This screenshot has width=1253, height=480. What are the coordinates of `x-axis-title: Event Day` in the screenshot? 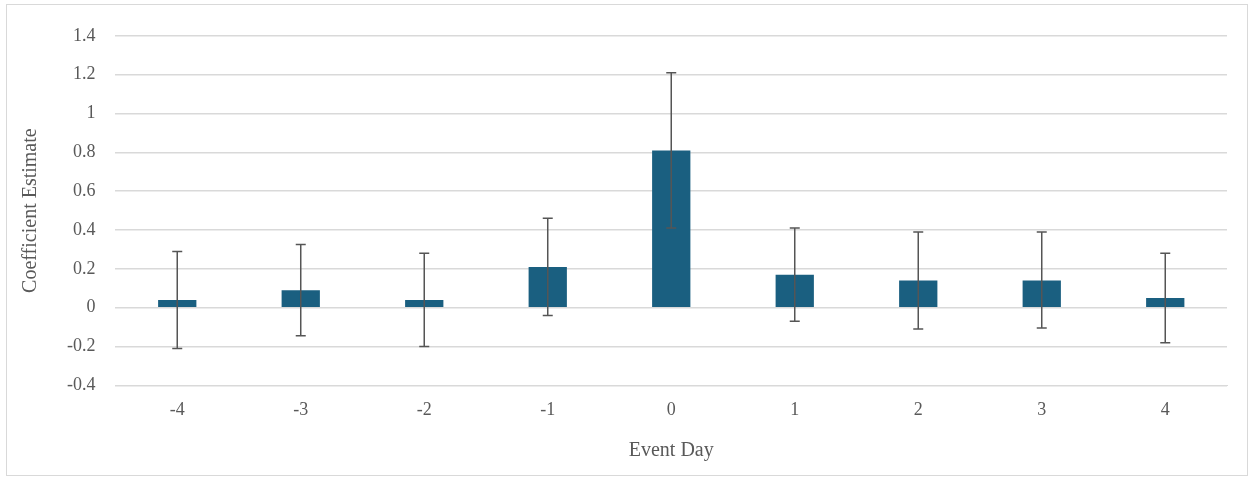 It's located at (671, 450).